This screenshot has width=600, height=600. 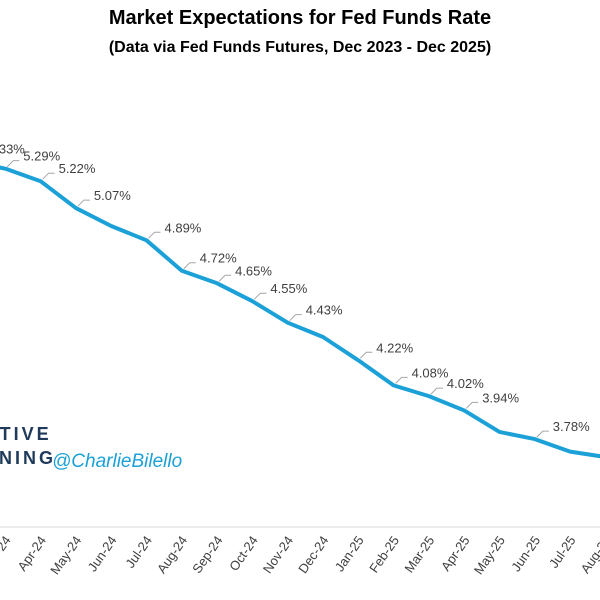 I want to click on data-label: 5.07%, so click(x=112, y=195).